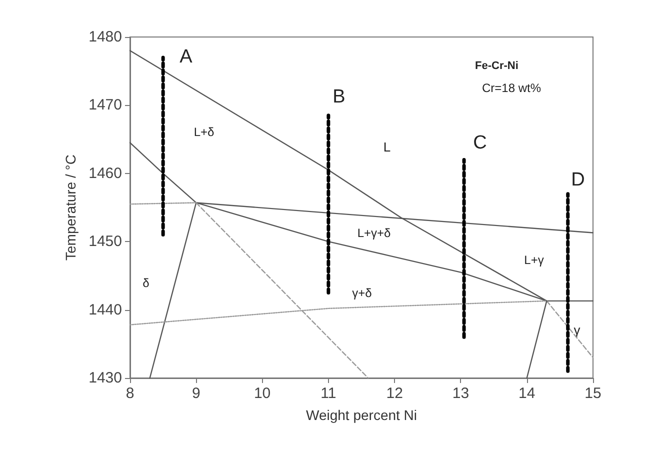 The height and width of the screenshot is (458, 658). I want to click on x-tick-label: 14, so click(527, 393).